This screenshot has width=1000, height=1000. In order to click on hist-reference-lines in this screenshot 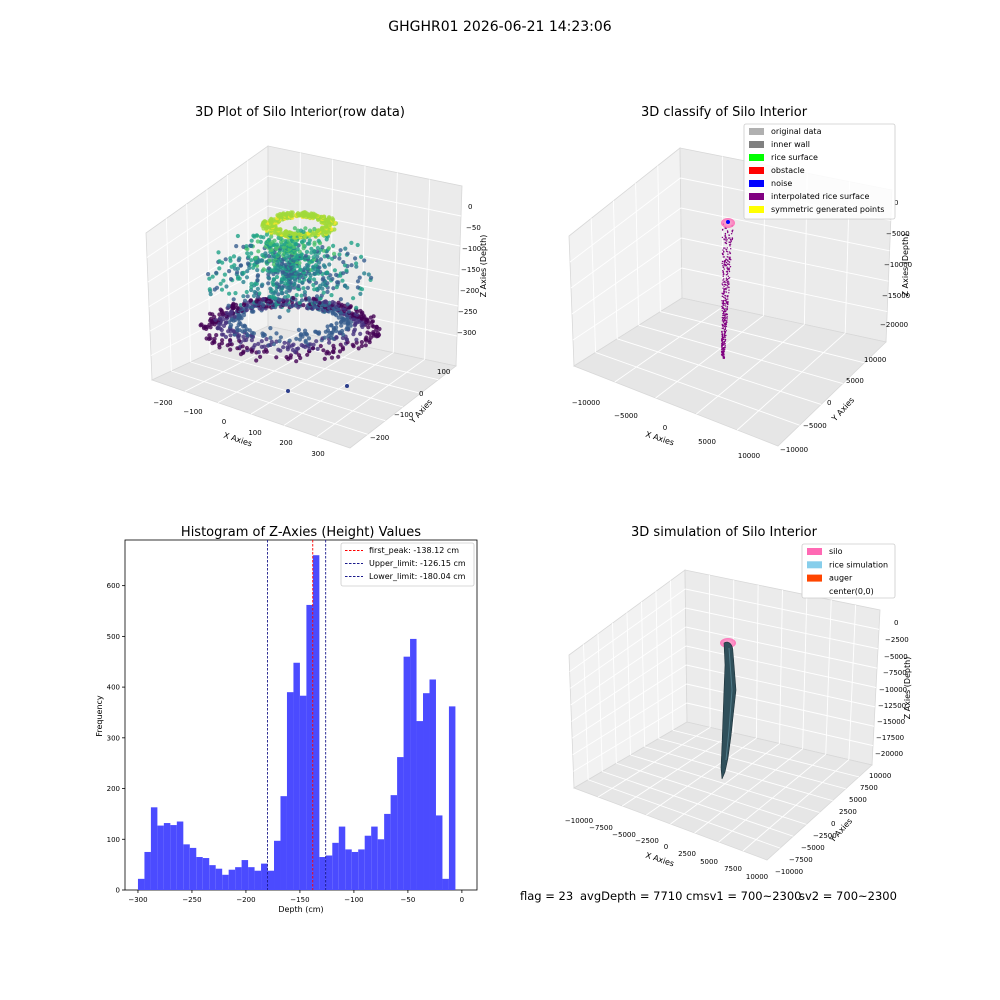, I will do `click(297, 715)`.